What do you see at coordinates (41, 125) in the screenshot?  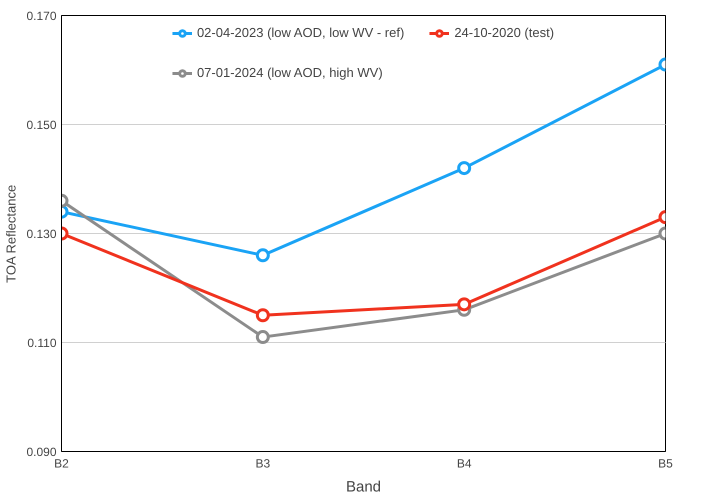 I see `y-tick-label: 0.150` at bounding box center [41, 125].